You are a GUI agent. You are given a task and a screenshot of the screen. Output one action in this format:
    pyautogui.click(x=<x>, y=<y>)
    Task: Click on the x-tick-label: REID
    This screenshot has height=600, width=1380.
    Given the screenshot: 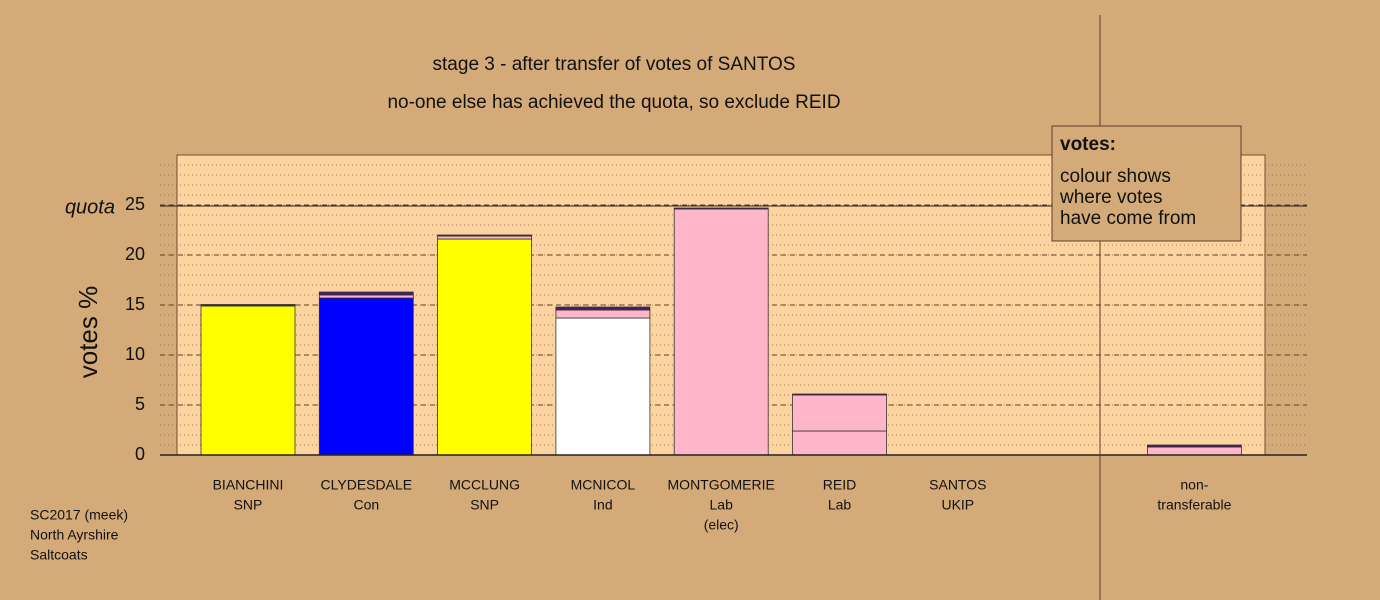 What is the action you would take?
    pyautogui.click(x=839, y=485)
    